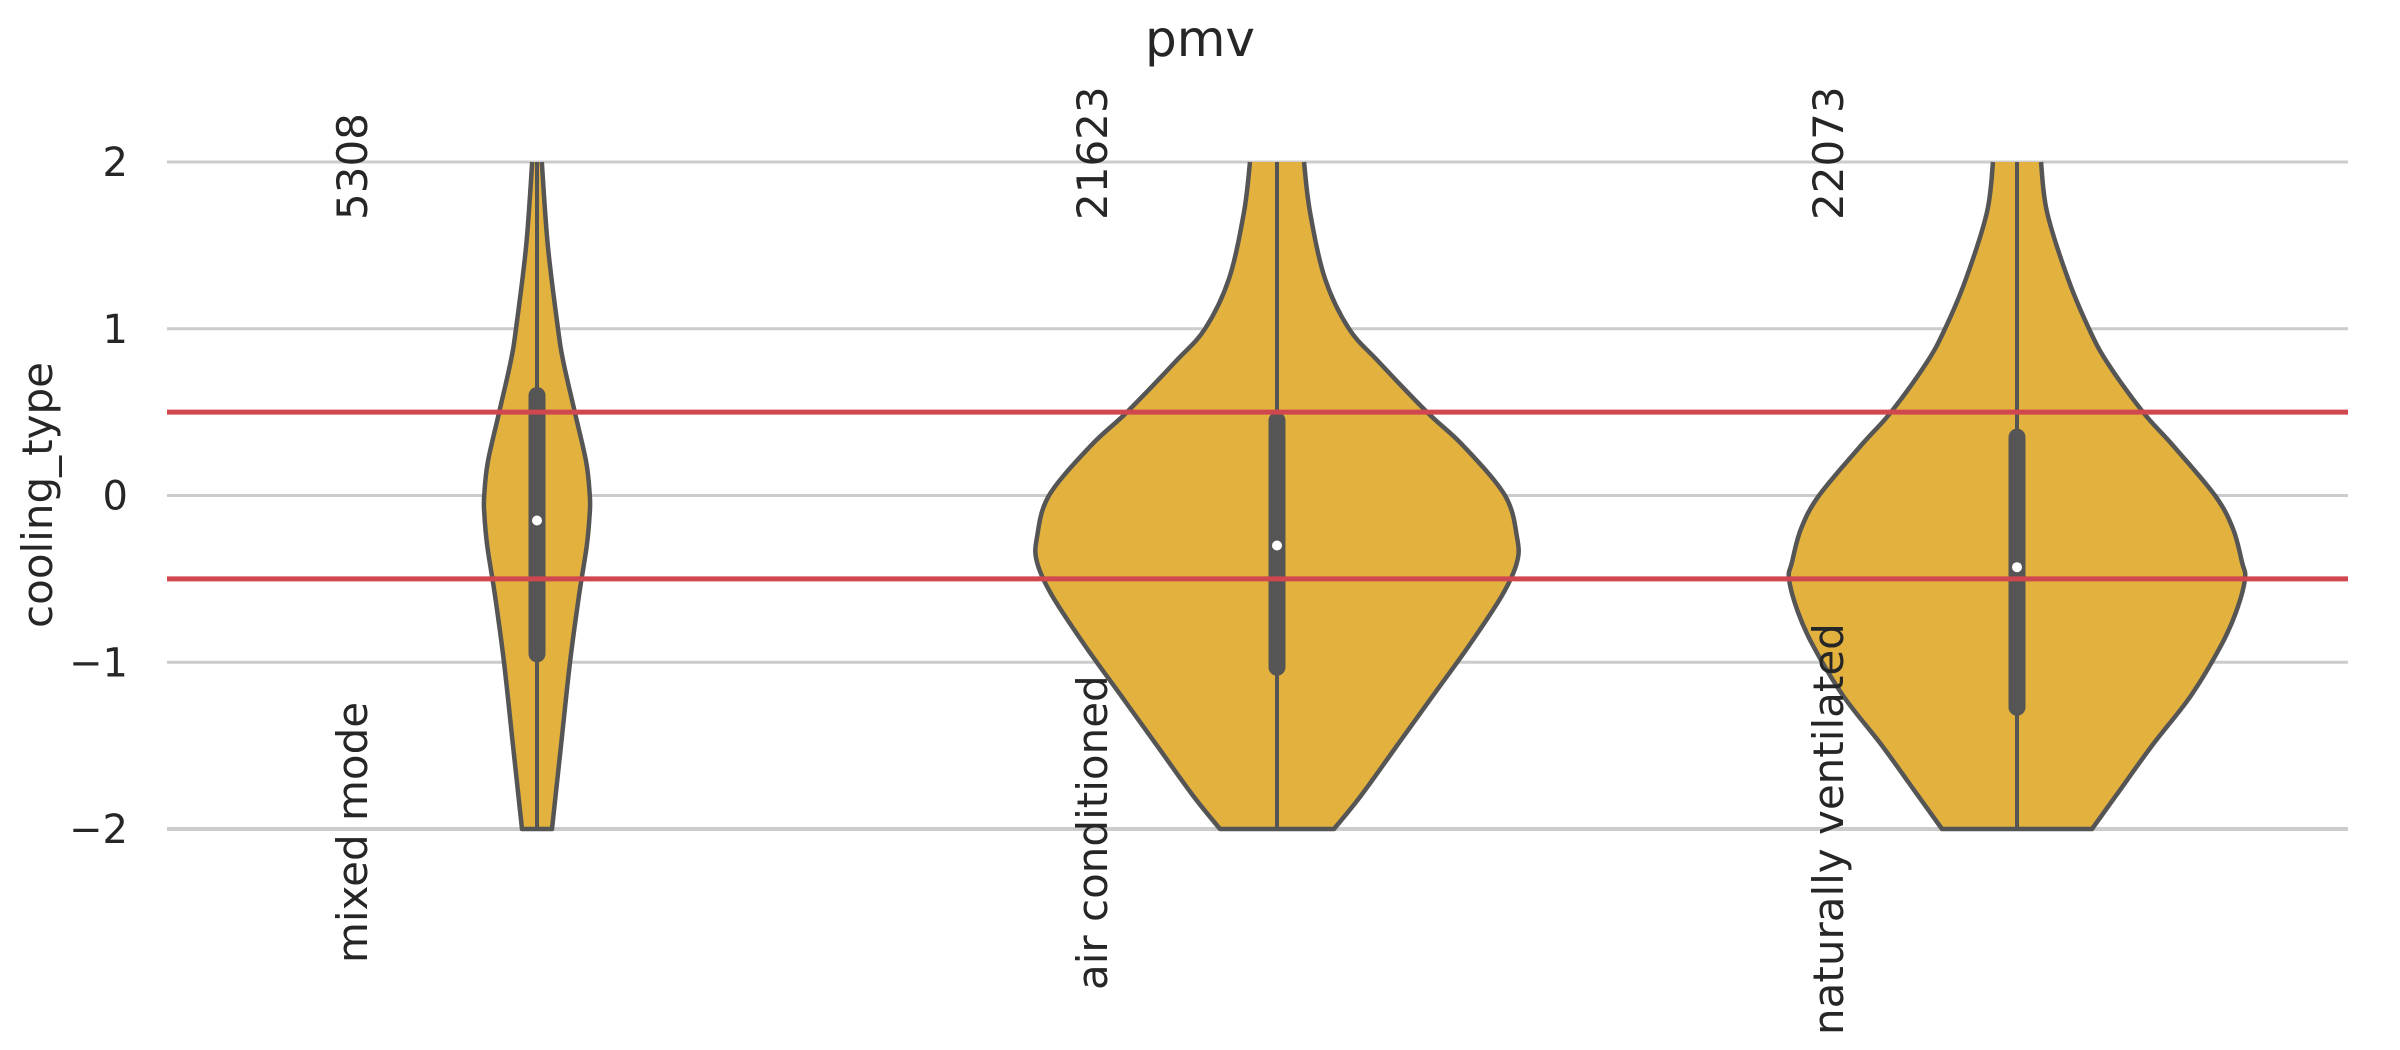 Image resolution: width=2400 pixels, height=1050 pixels. Describe the element at coordinates (98, 663) in the screenshot. I see `y-tick-label: −1` at that location.